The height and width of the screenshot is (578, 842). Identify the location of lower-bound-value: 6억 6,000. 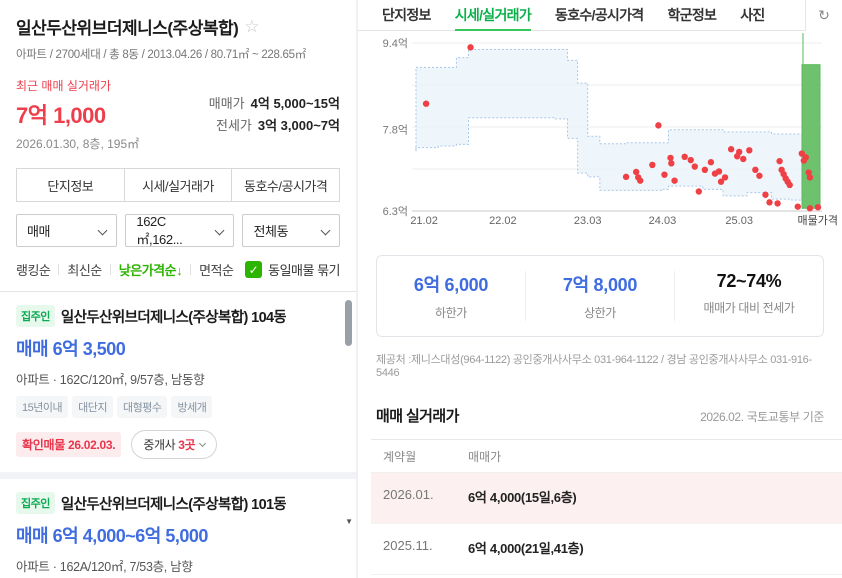
(451, 285).